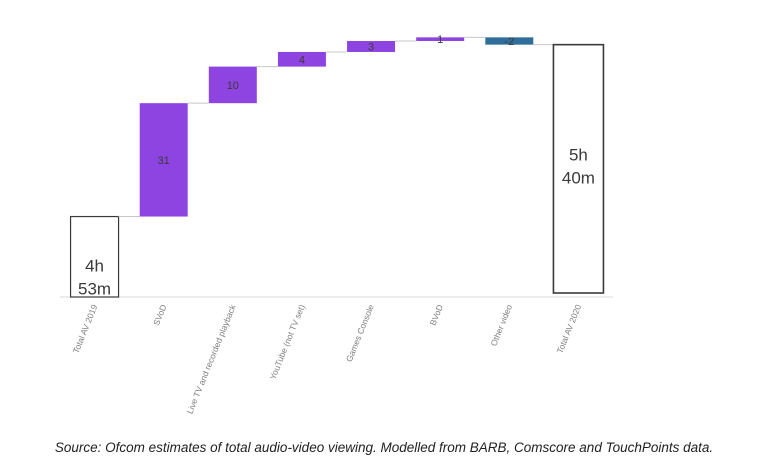 This screenshot has width=768, height=463. What do you see at coordinates (578, 168) in the screenshot?
I see `bar-total-2020` at bounding box center [578, 168].